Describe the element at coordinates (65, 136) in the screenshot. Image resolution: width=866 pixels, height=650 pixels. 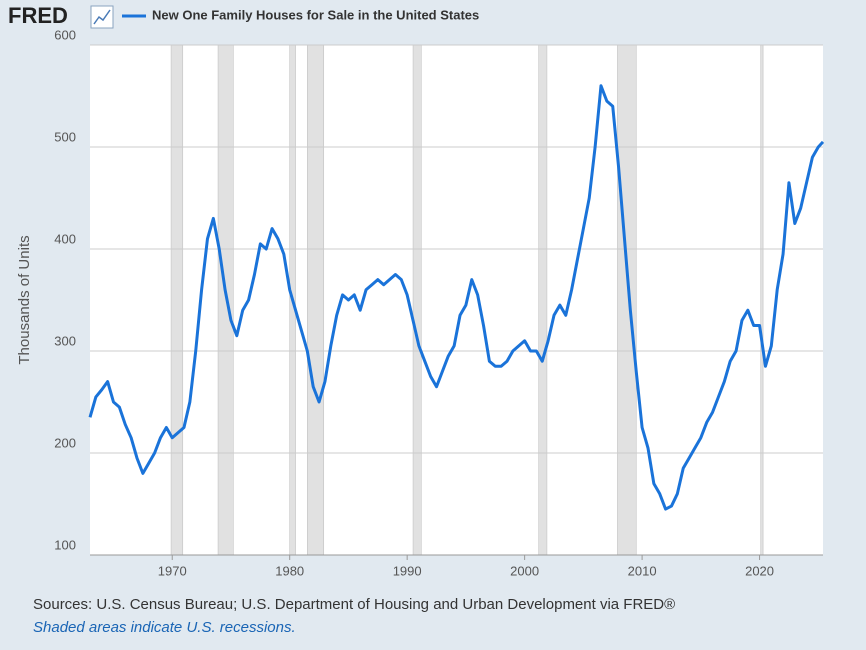
I see `y-tick-label: 500` at that location.